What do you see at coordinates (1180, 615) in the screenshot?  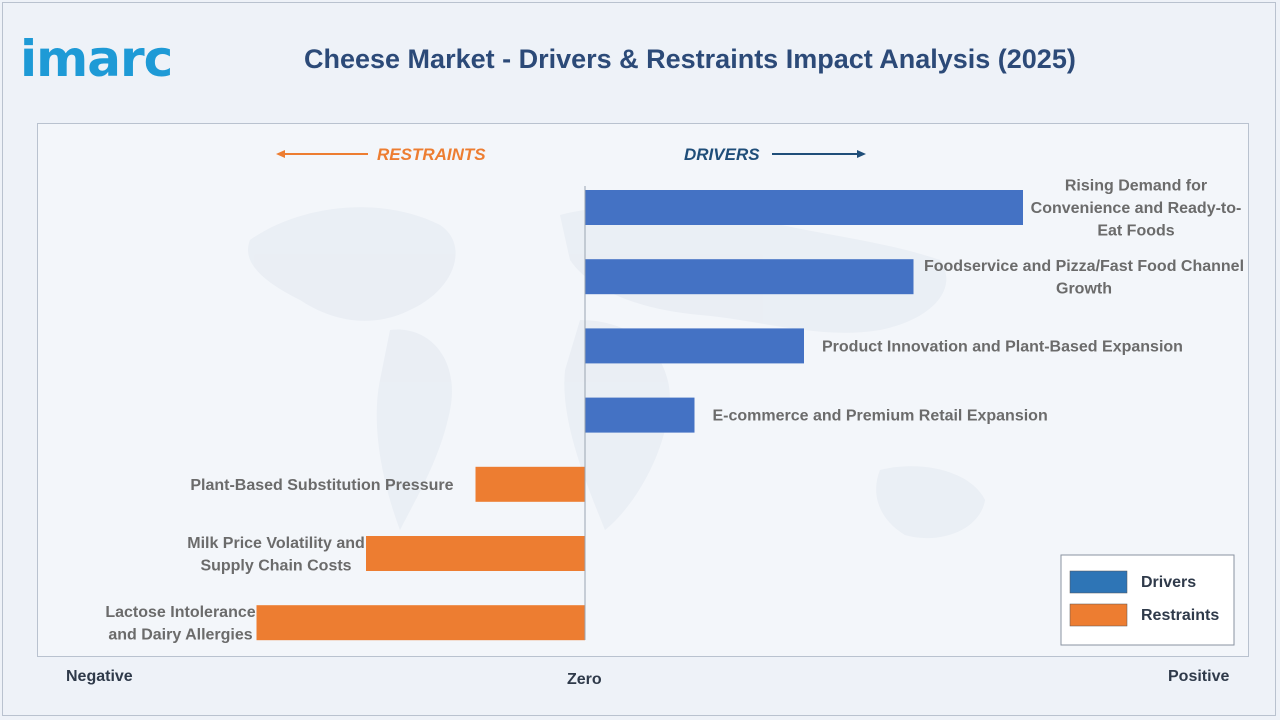 I see `legend-label-restraints: Restraints` at bounding box center [1180, 615].